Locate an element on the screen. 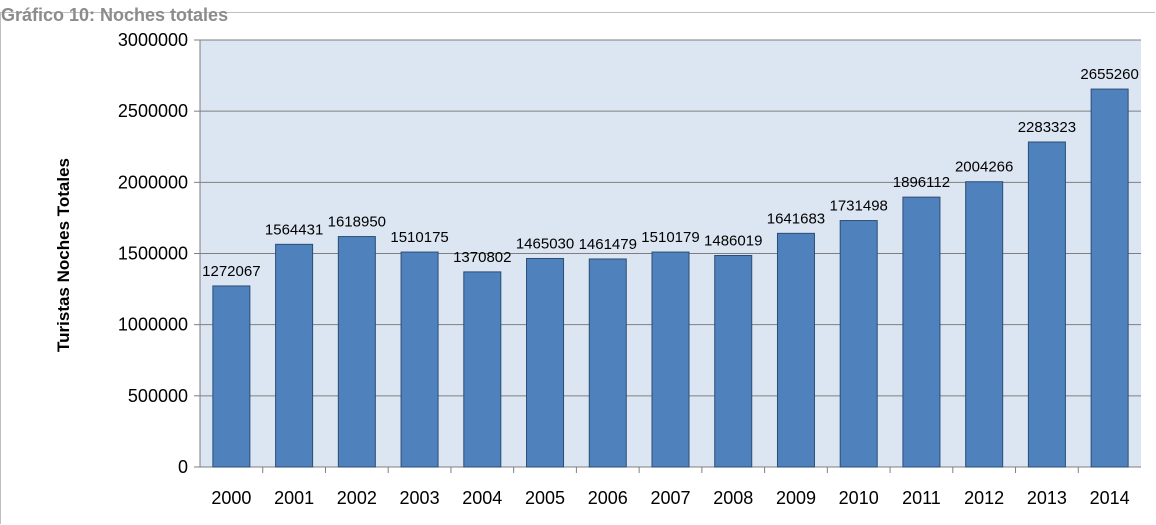 This screenshot has width=1156, height=525. bar-2007 is located at coordinates (670, 359).